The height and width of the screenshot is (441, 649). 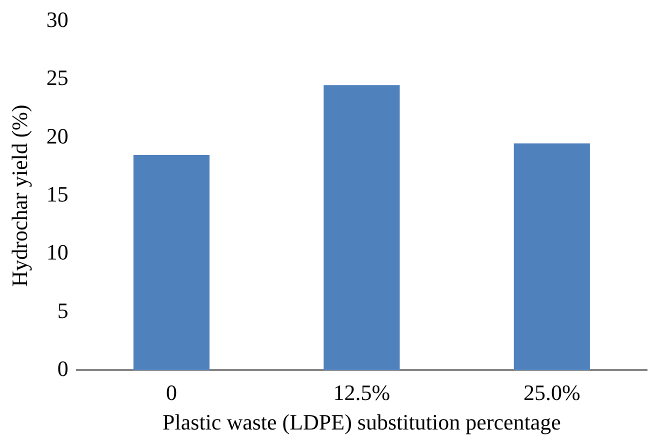 I want to click on y-tick-label: 10, so click(x=57, y=252).